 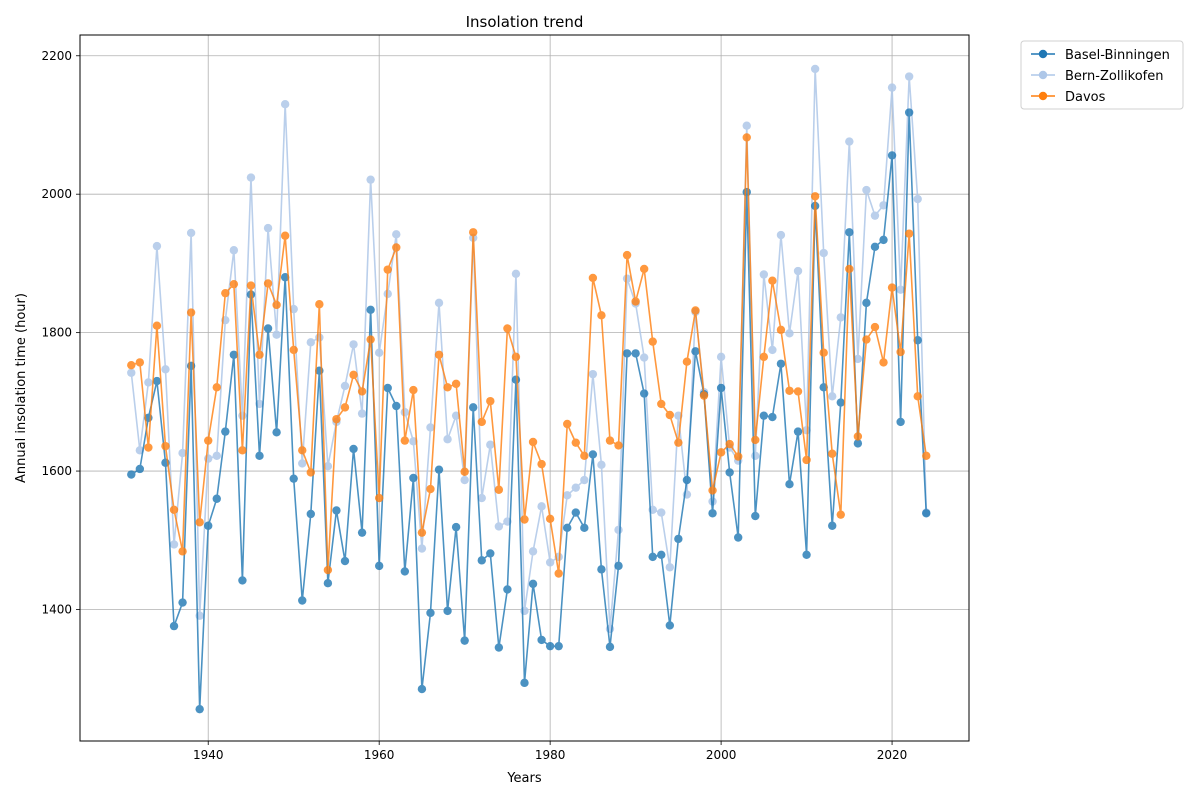 I want to click on y-tick-label: 1400, so click(x=56, y=609).